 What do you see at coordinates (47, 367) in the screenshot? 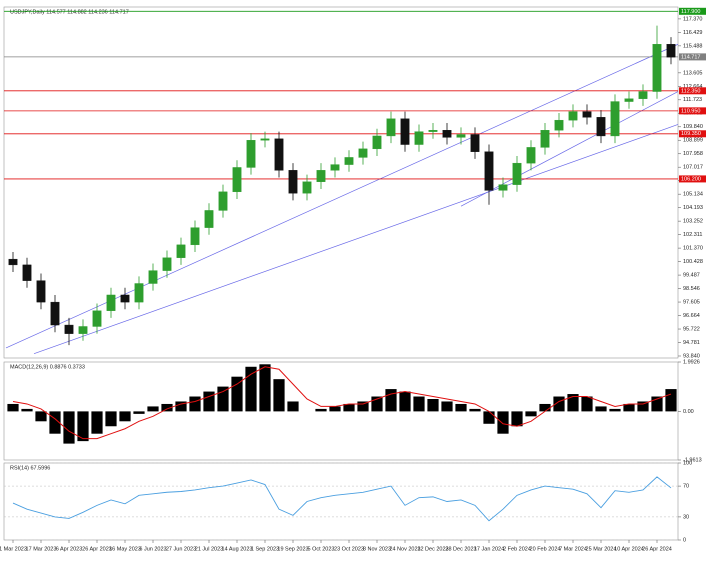
I see `panel-title: MACD(12,26,9) 0.8876 0.3733` at bounding box center [47, 367].